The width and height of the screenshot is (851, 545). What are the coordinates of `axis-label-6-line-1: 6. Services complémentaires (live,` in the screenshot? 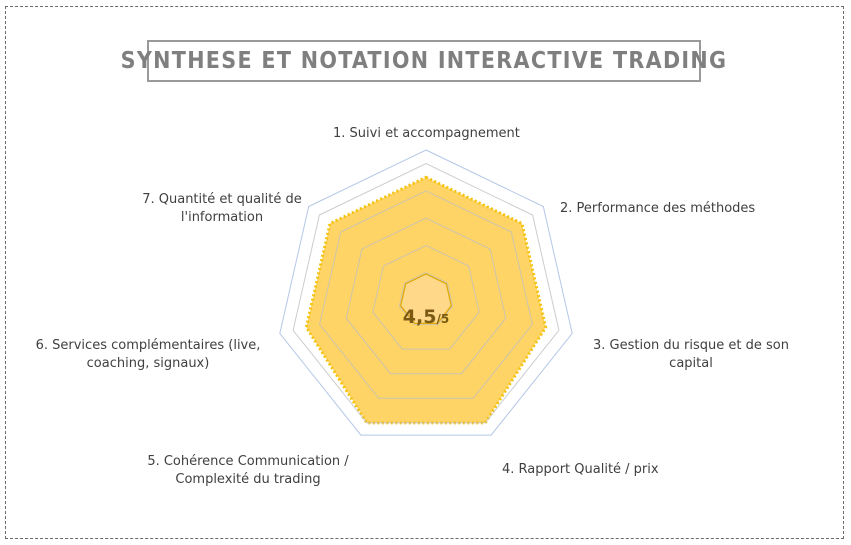 It's located at (148, 345).